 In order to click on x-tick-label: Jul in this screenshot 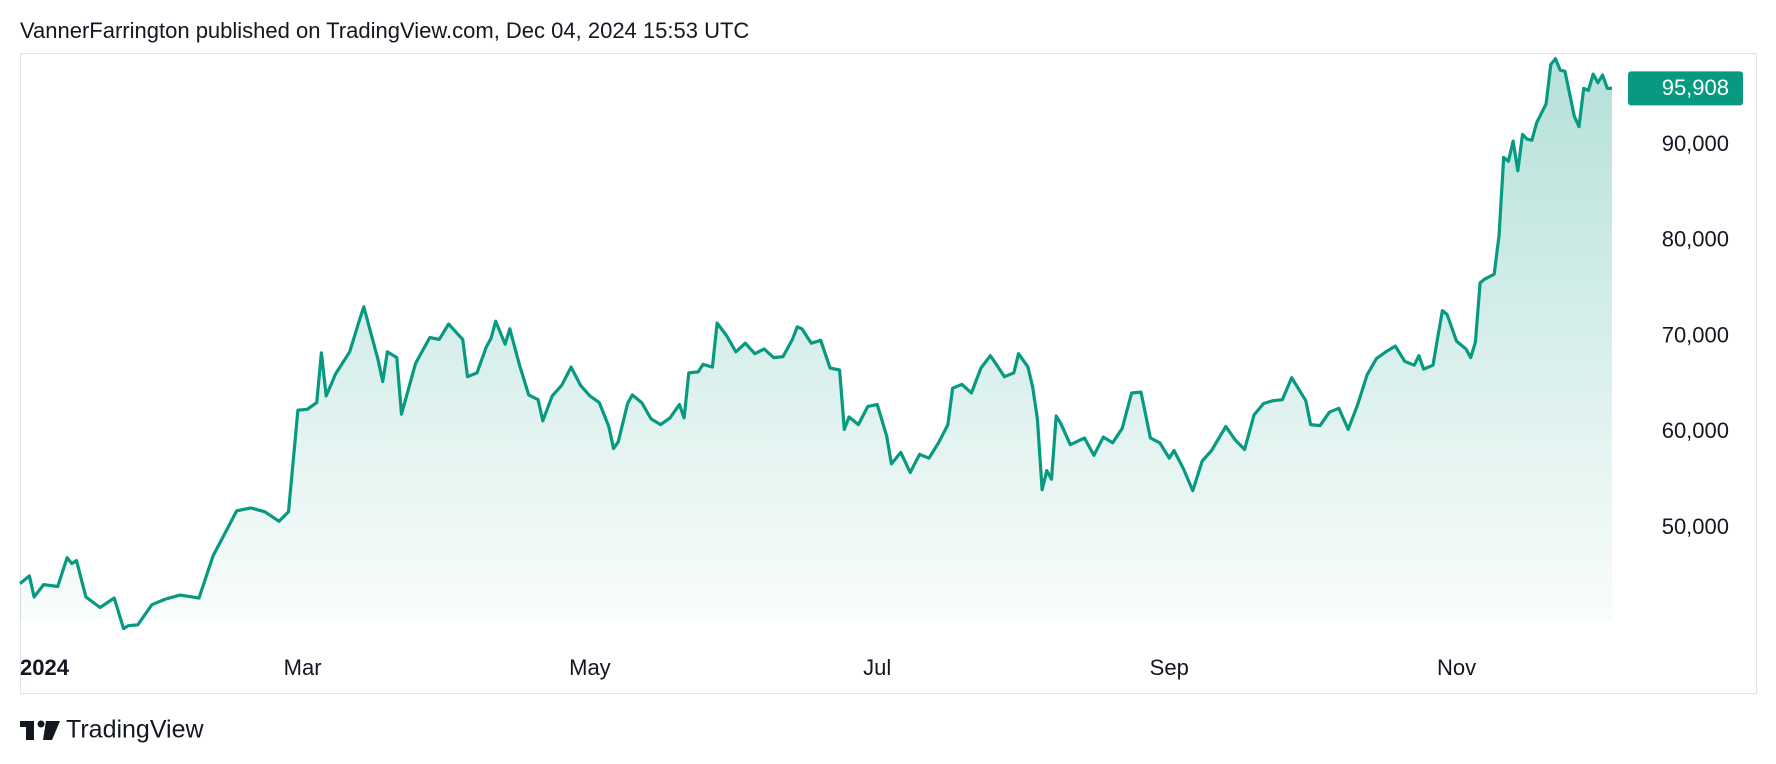, I will do `click(877, 667)`.